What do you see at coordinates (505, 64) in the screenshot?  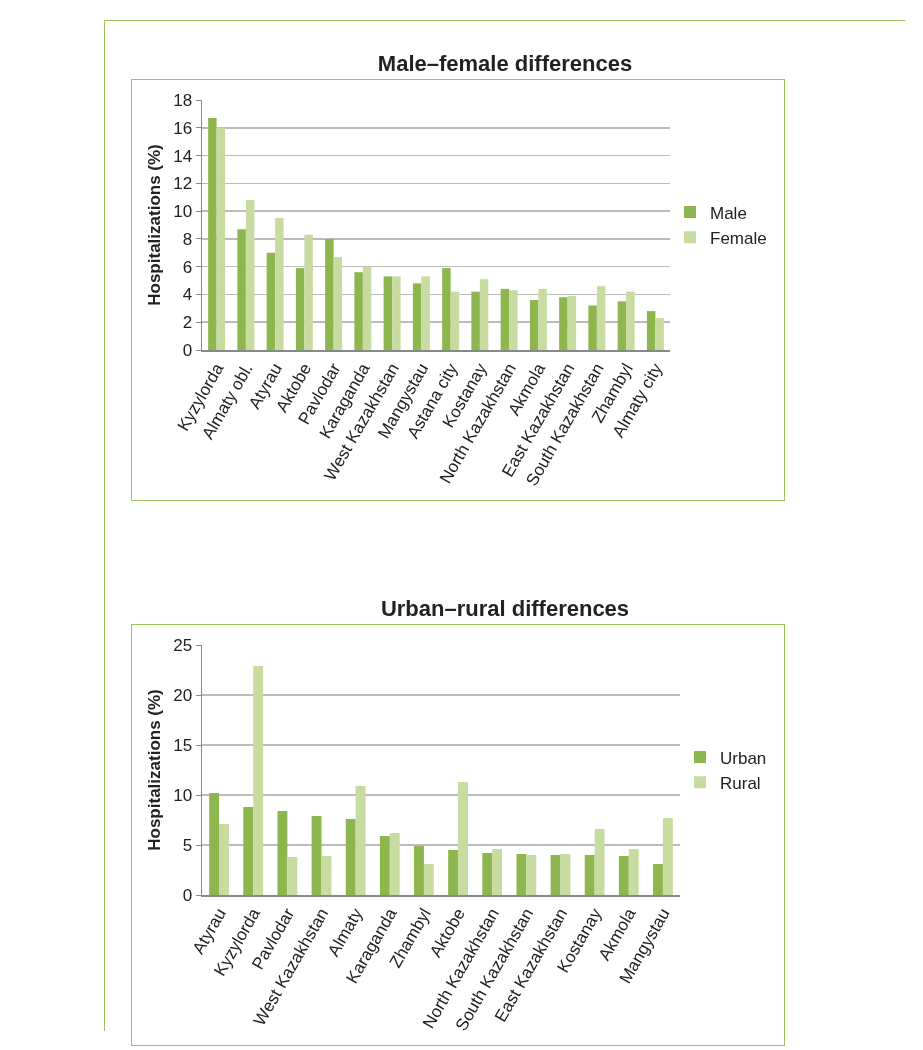 I see `chart-title: Male–female differences` at bounding box center [505, 64].